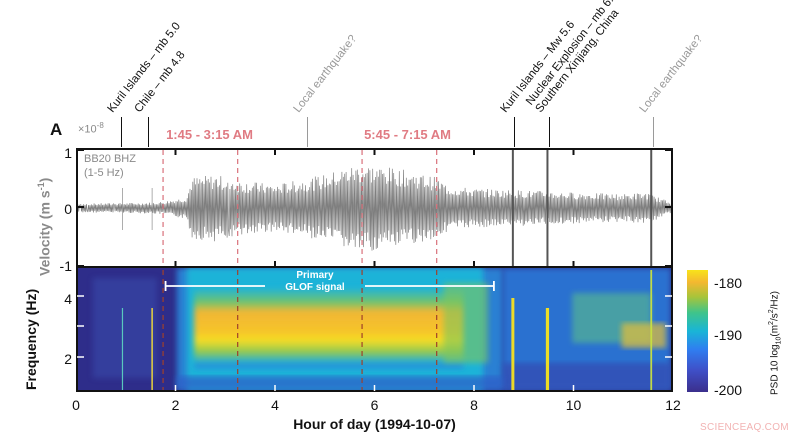 This screenshot has height=439, width=800. Describe the element at coordinates (56, 129) in the screenshot. I see `panel-label: A` at that location.